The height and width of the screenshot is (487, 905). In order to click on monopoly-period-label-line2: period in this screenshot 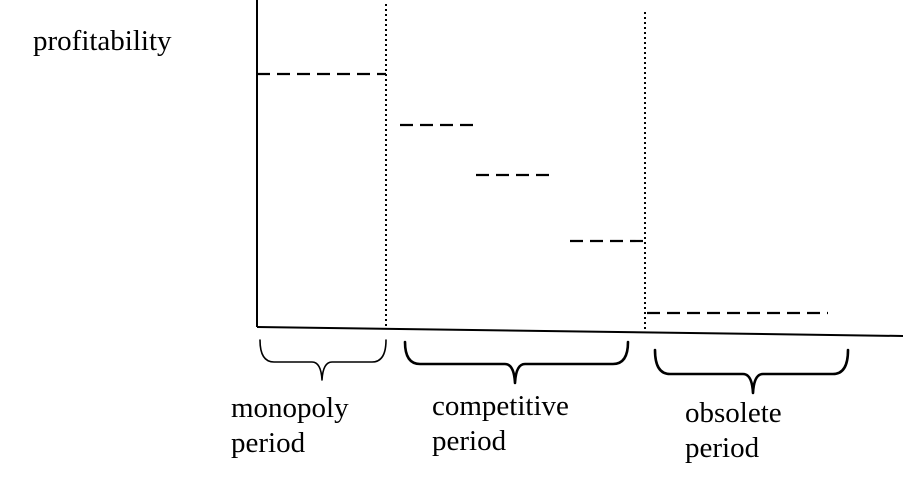, I will do `click(268, 443)`.